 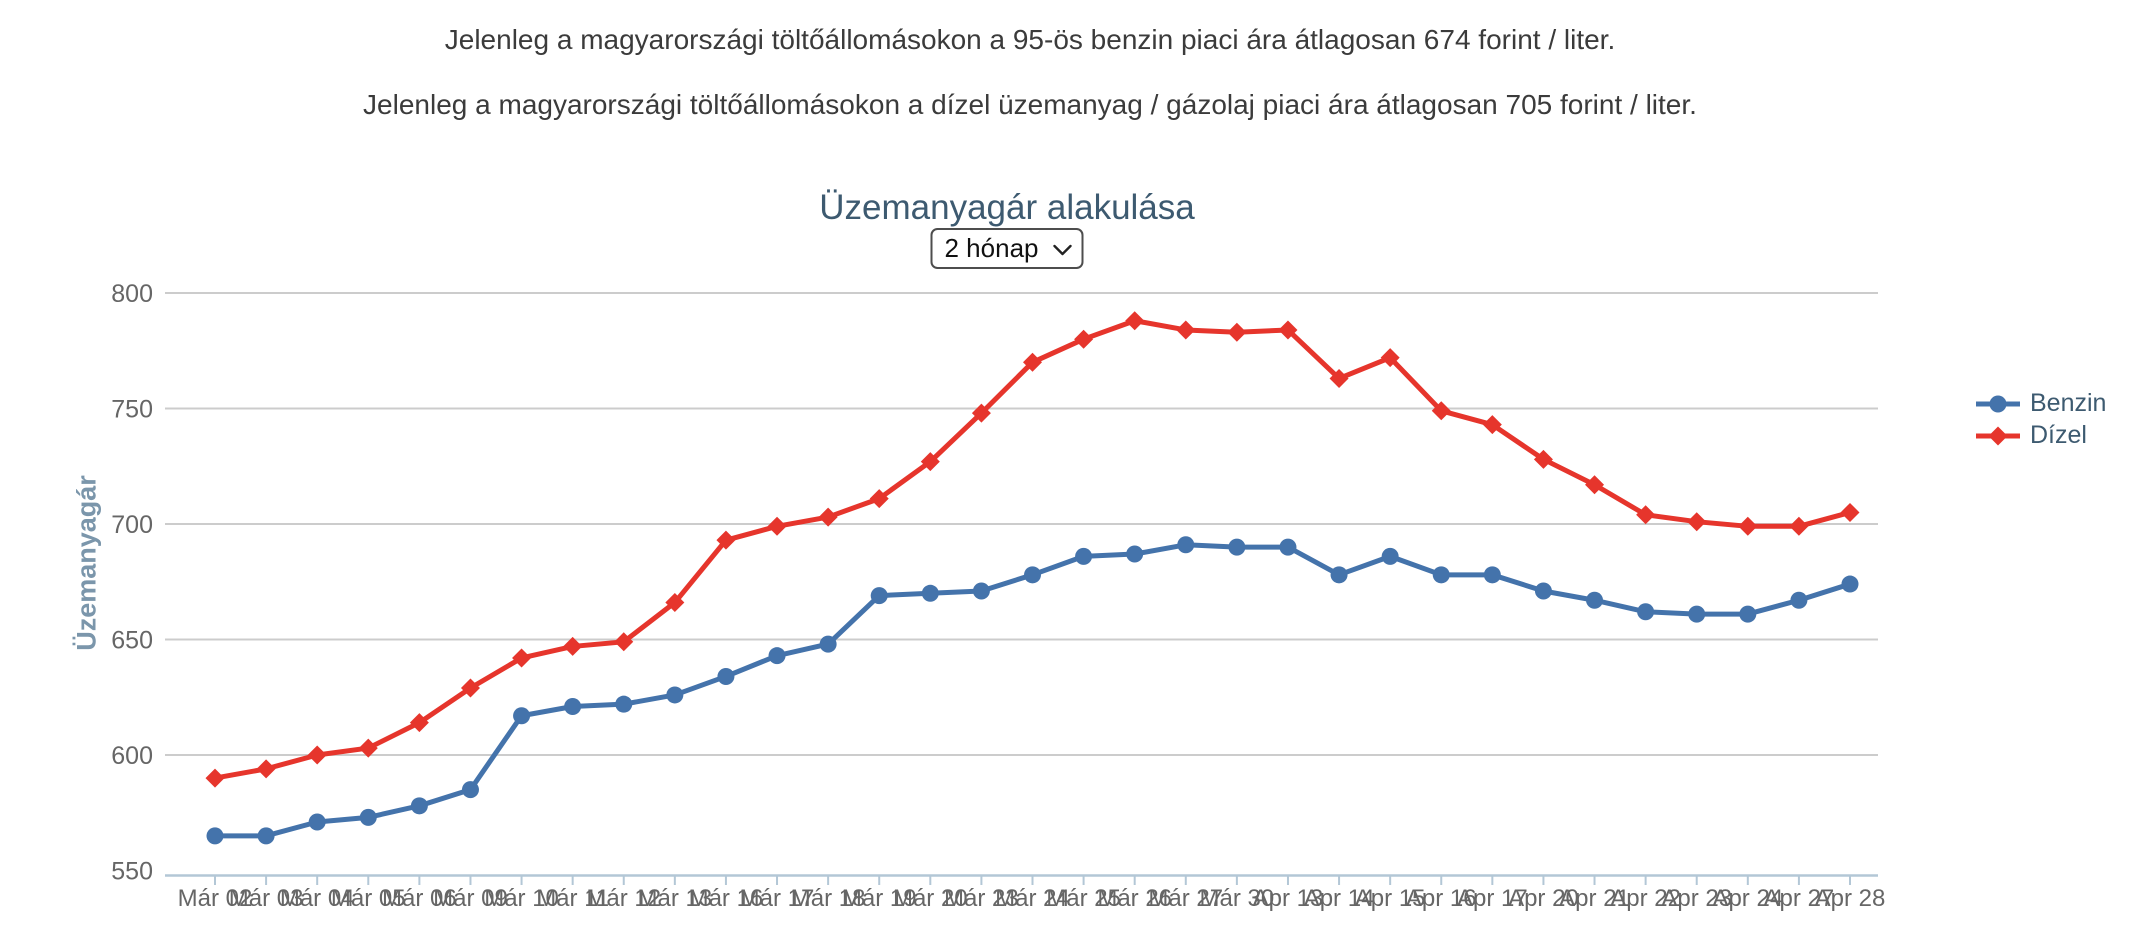 What do you see at coordinates (215, 898) in the screenshot?
I see `x-tick-label: Már 02` at bounding box center [215, 898].